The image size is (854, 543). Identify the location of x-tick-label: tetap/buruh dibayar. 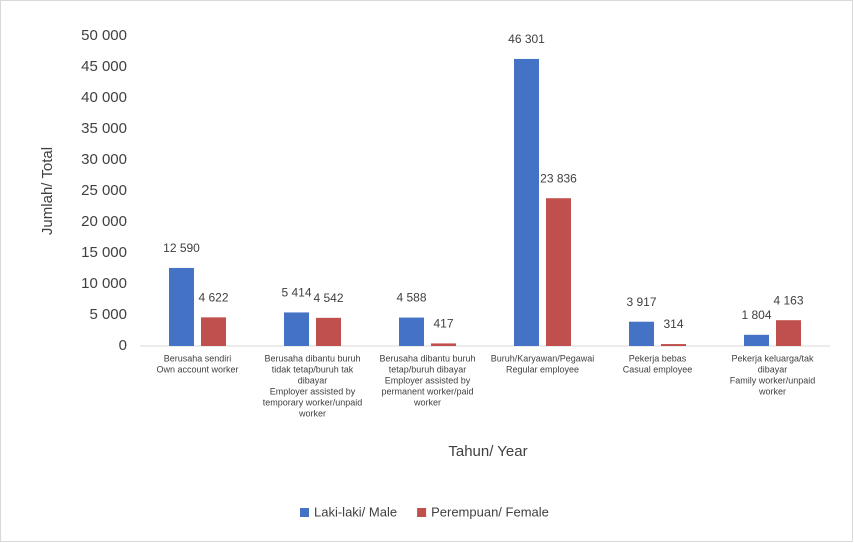
(428, 369).